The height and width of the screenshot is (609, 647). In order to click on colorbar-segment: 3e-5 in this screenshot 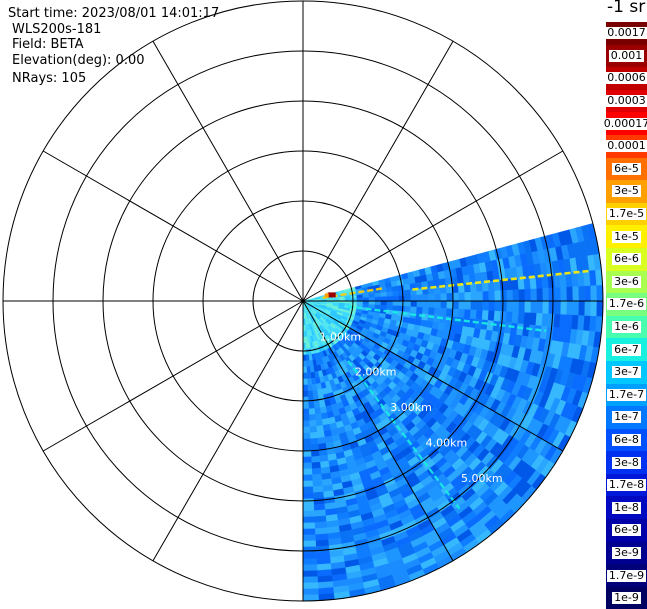, I will do `click(626, 191)`.